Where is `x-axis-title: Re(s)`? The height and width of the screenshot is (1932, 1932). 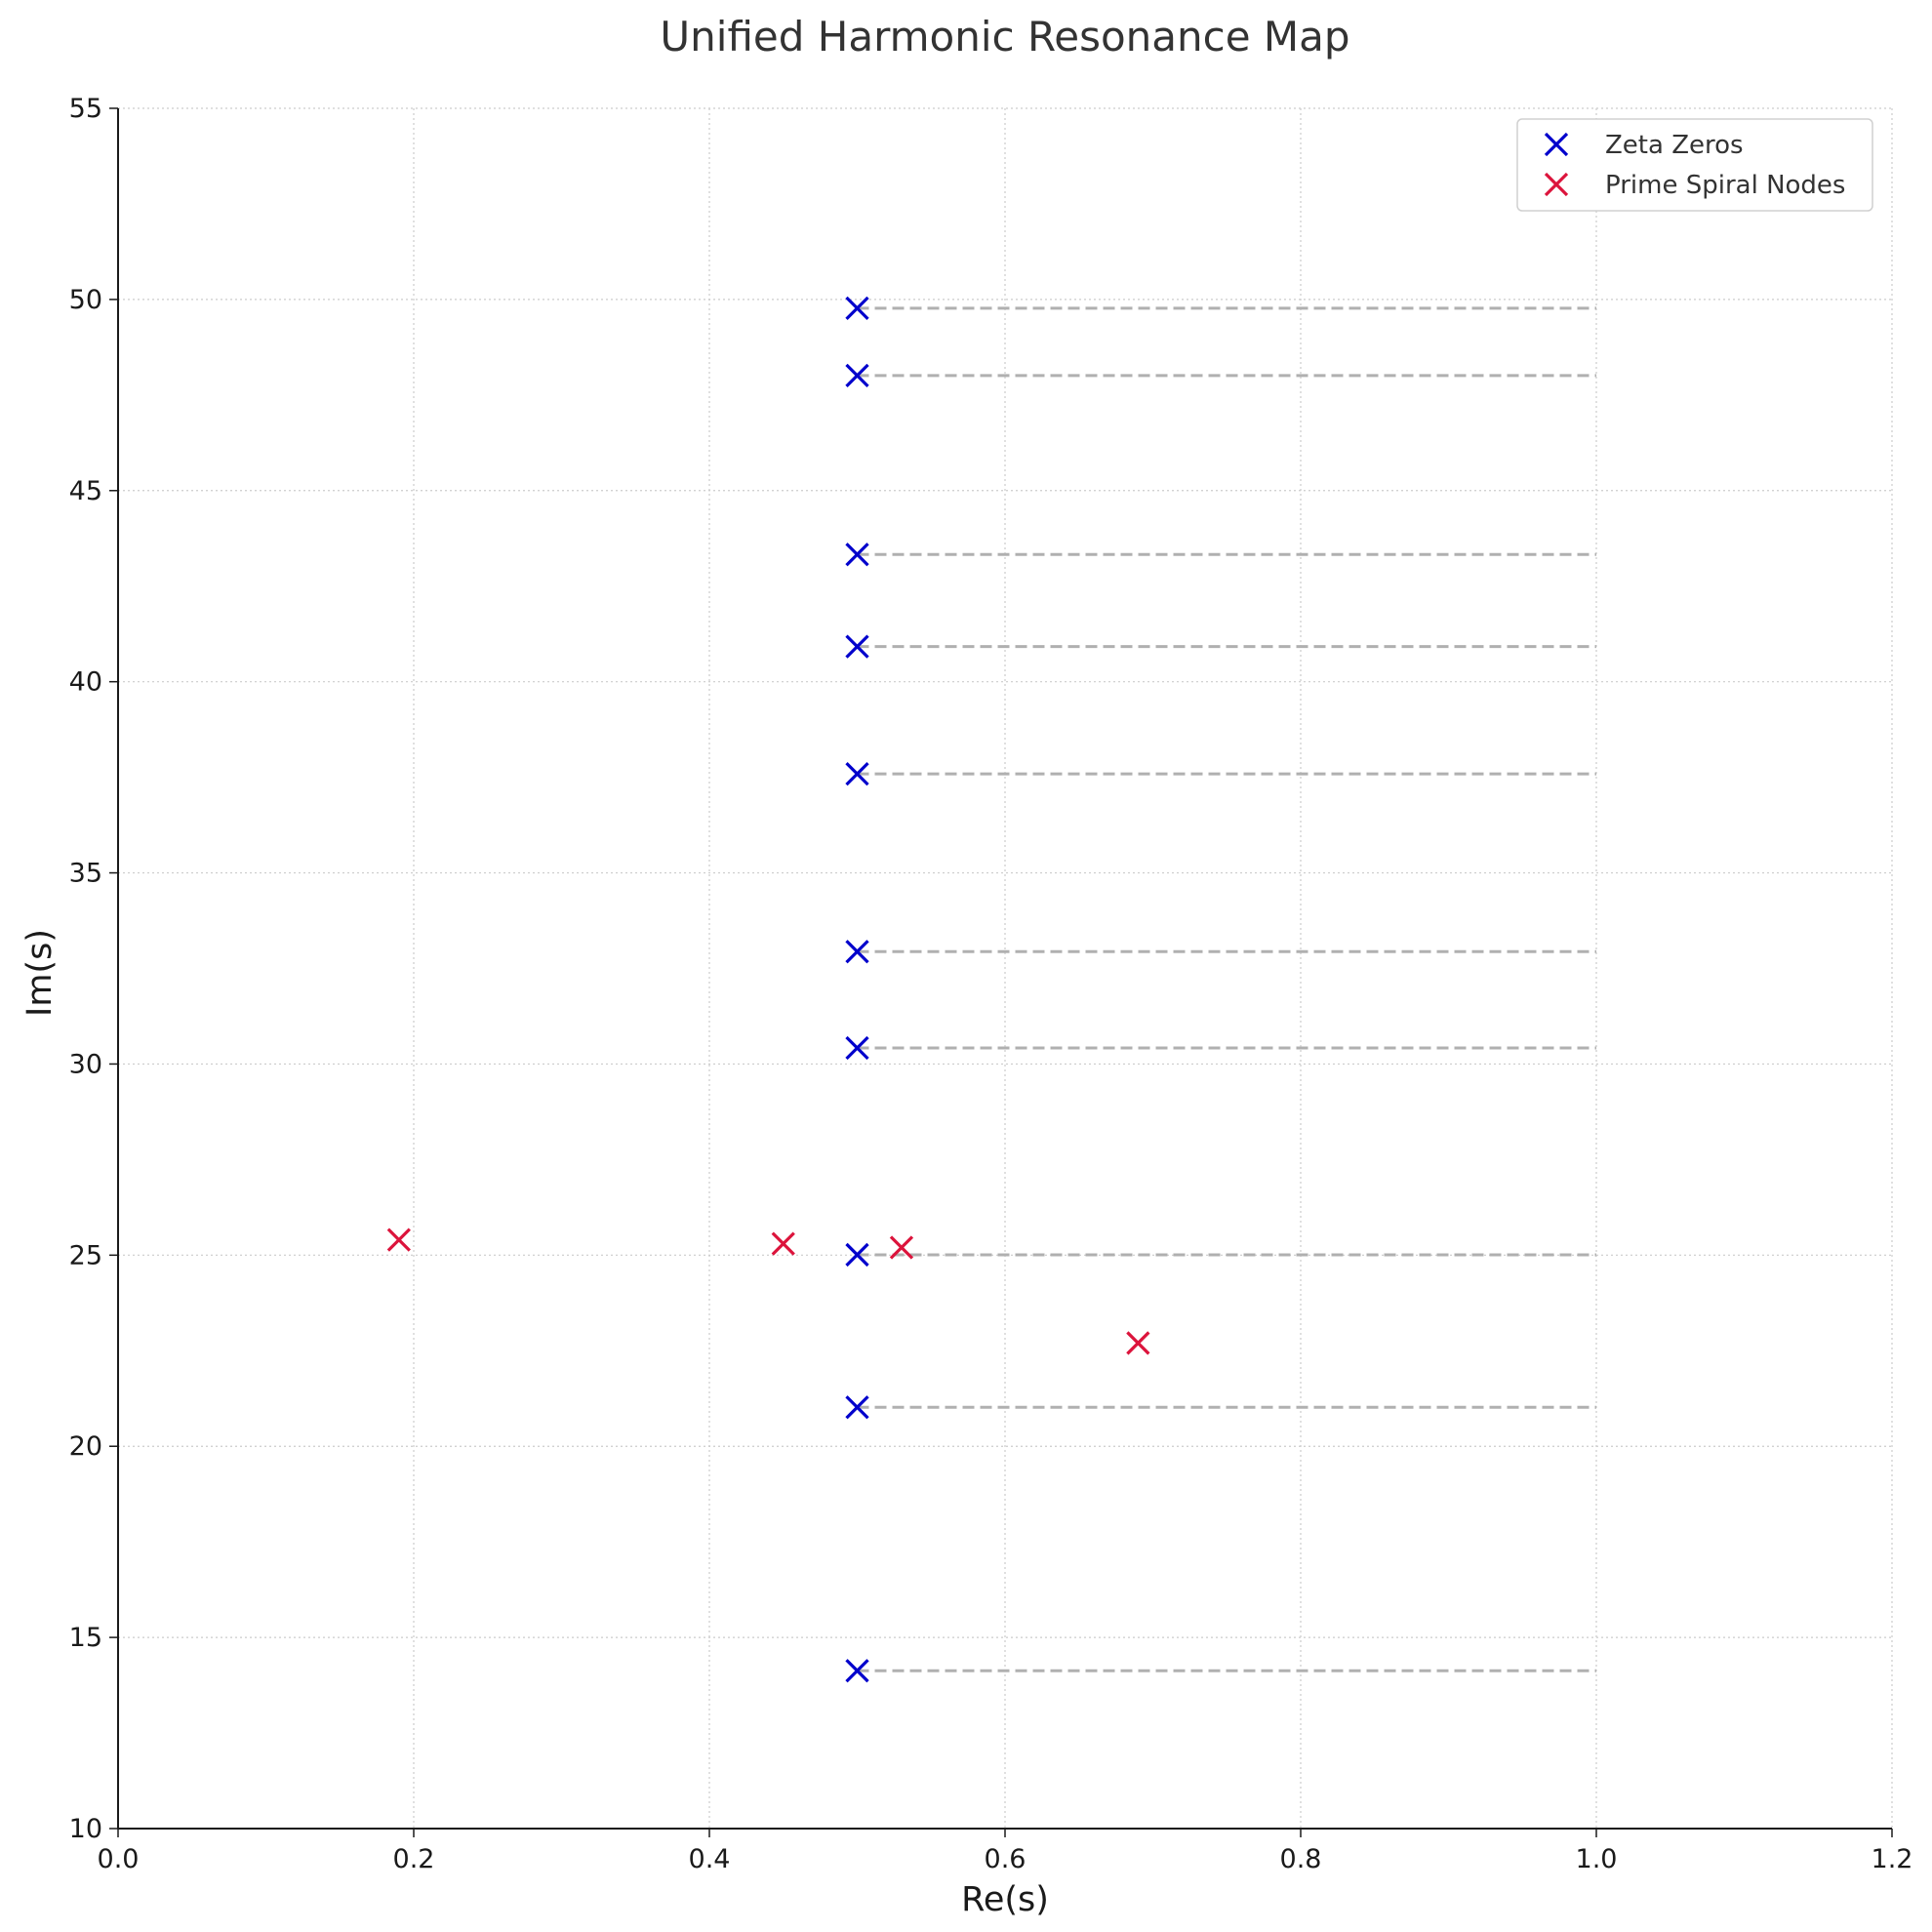
x-axis-title: Re(s) is located at coordinates (1005, 1899).